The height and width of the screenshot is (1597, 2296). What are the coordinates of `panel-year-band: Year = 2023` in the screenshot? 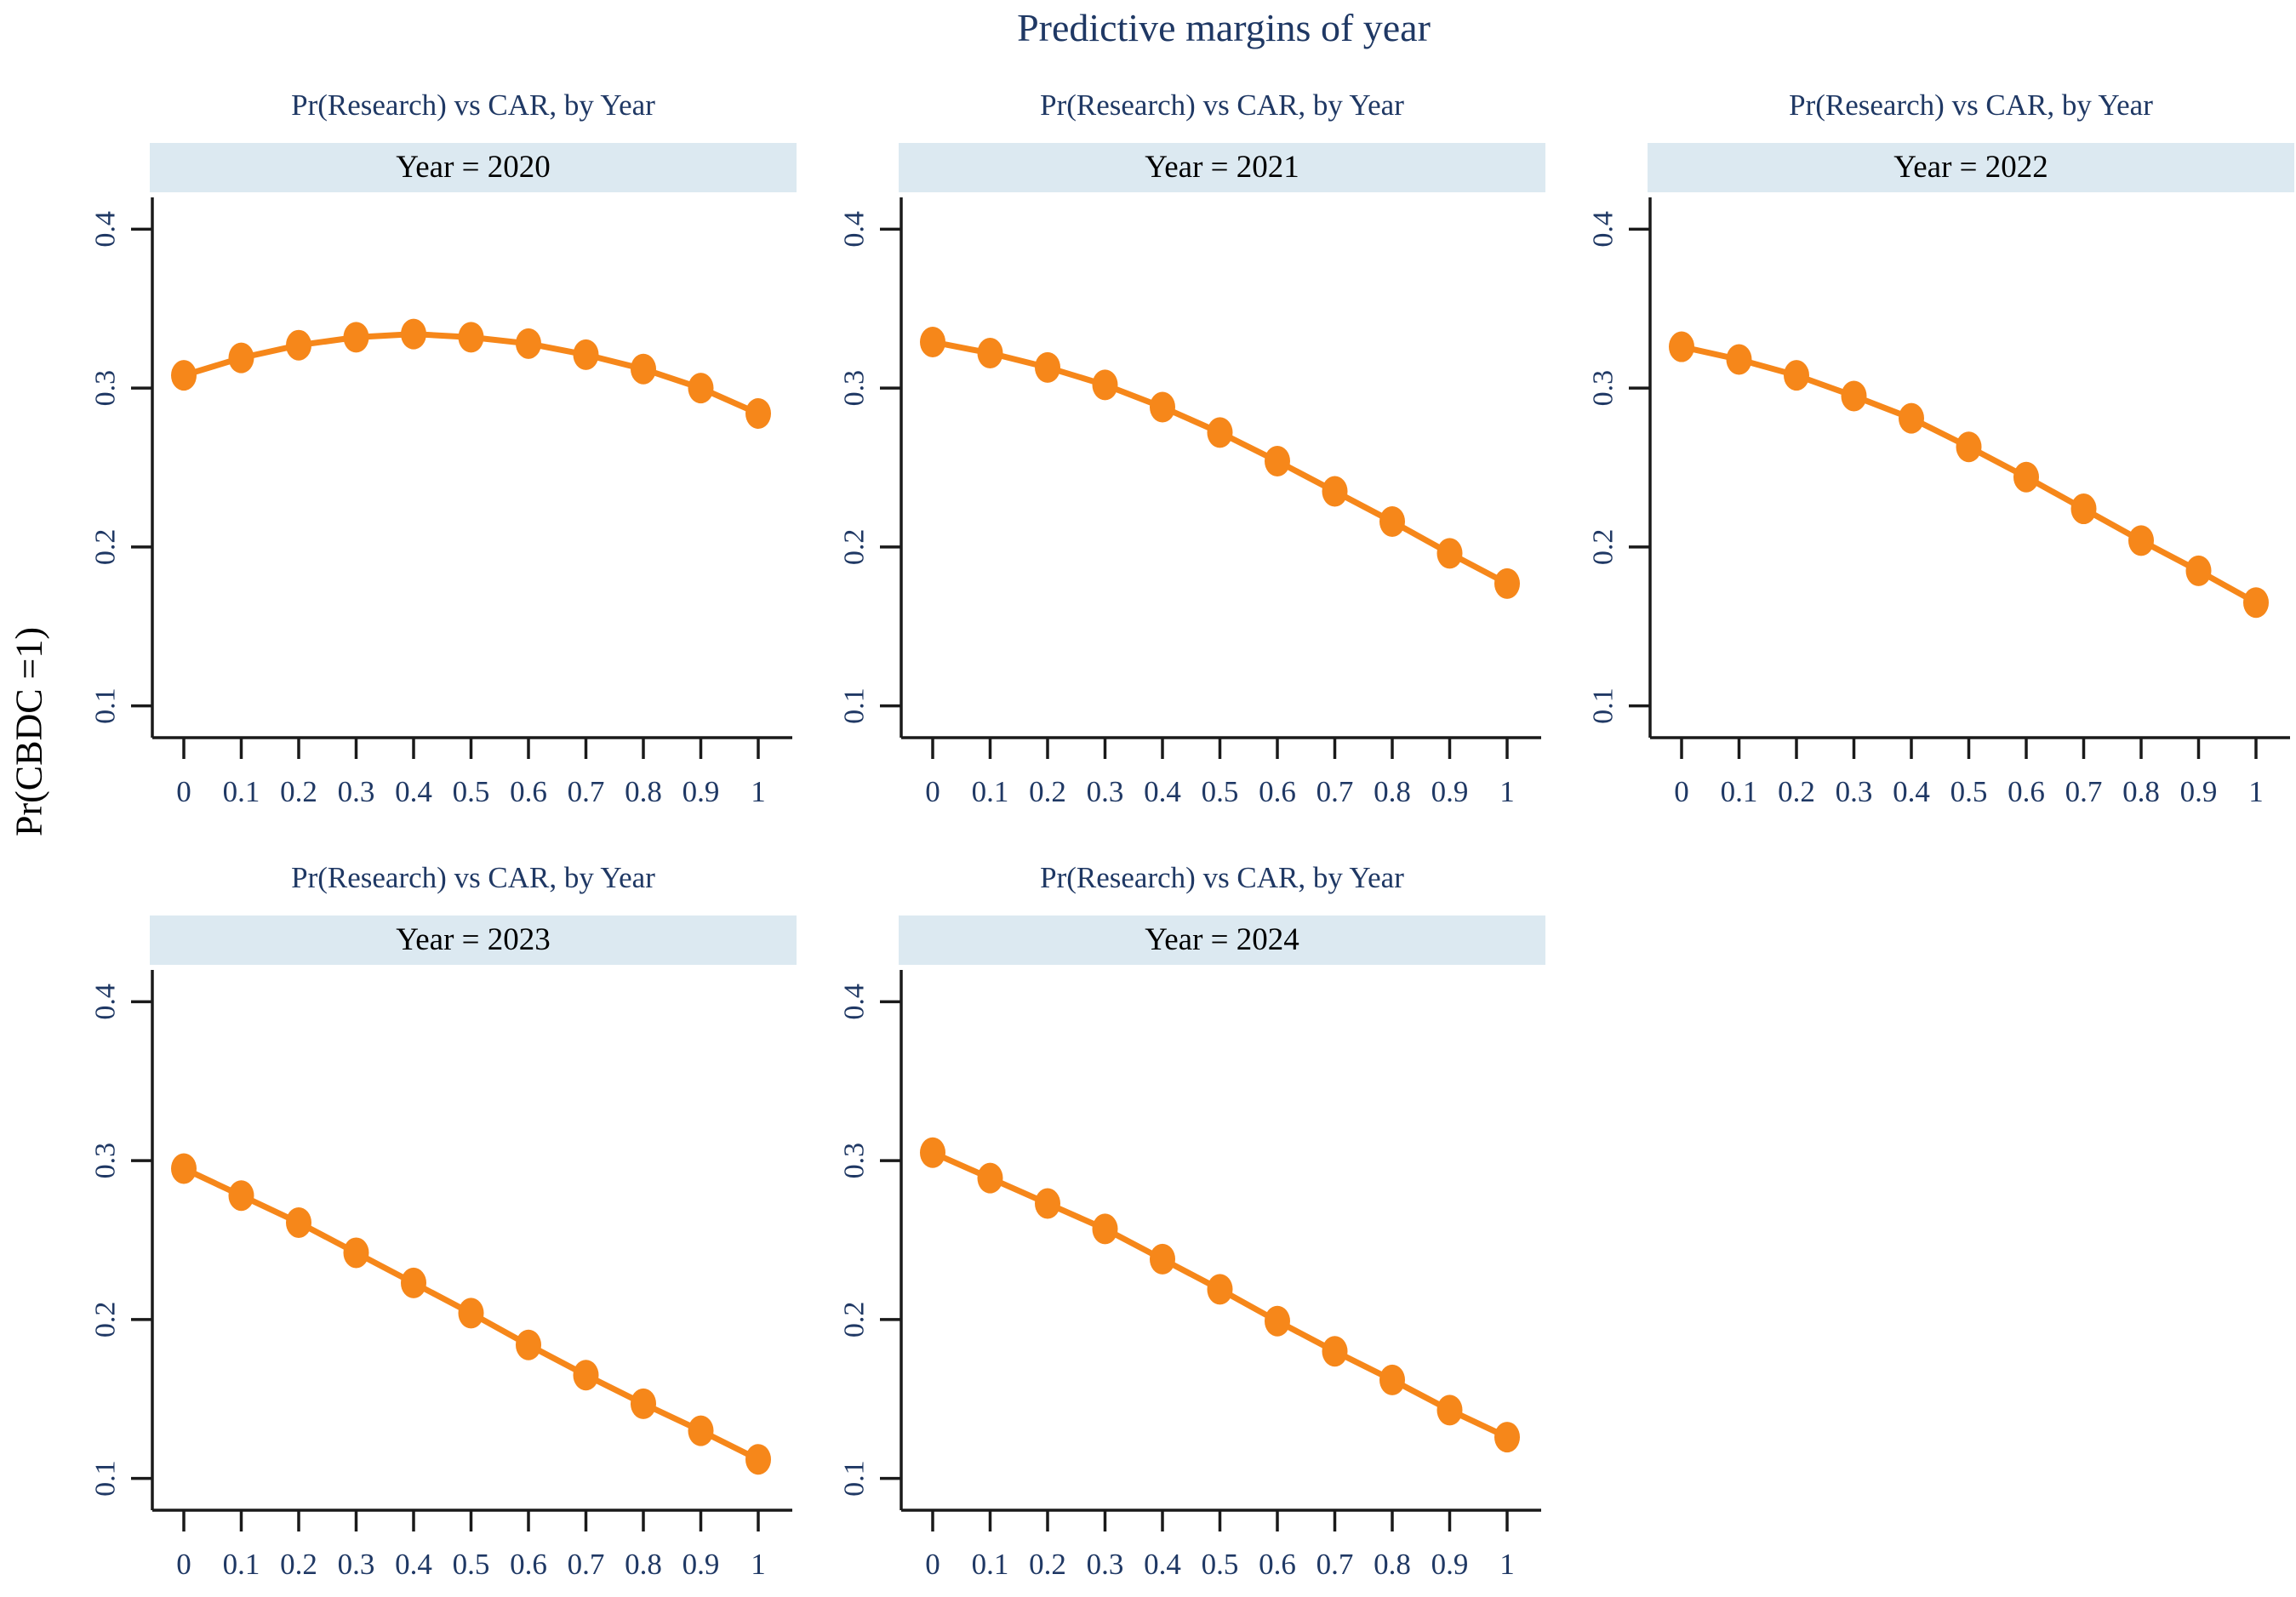 It's located at (474, 940).